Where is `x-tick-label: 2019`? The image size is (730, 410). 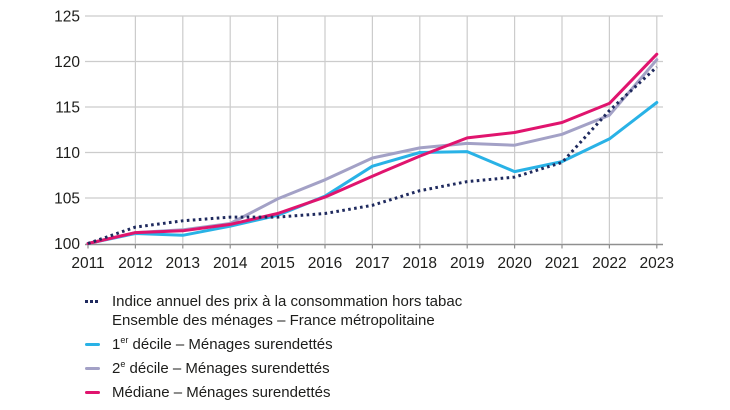
x-tick-label: 2019 is located at coordinates (467, 263).